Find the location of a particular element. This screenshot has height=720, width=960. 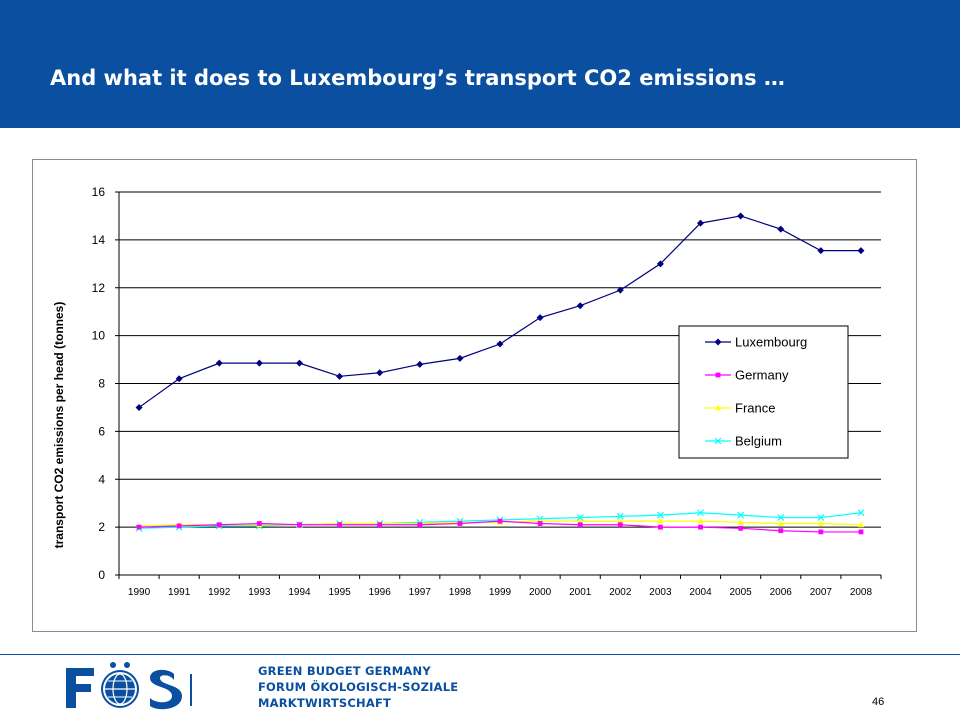

x-tick-label: 1999 is located at coordinates (500, 592).